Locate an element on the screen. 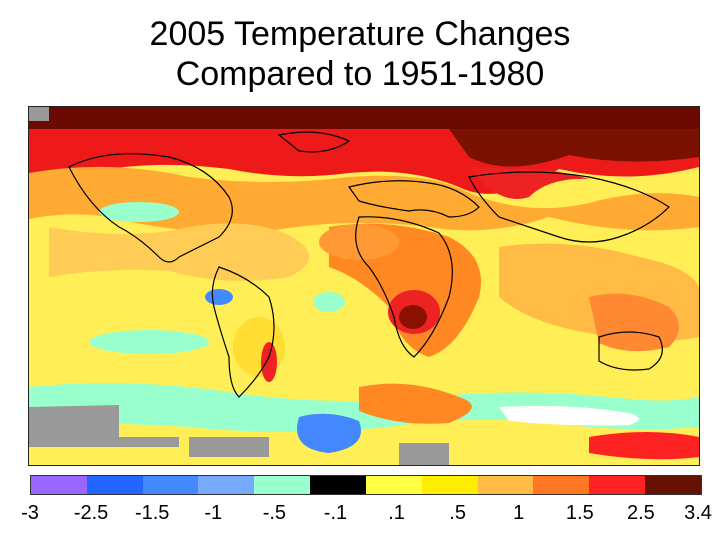  title-line-2: Compared to 1951-1980 is located at coordinates (360, 74).